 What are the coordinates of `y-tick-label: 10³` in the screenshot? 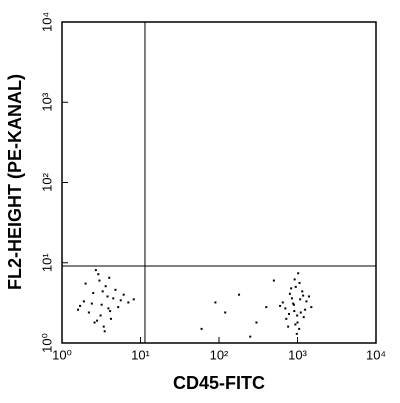 It's located at (46, 101).